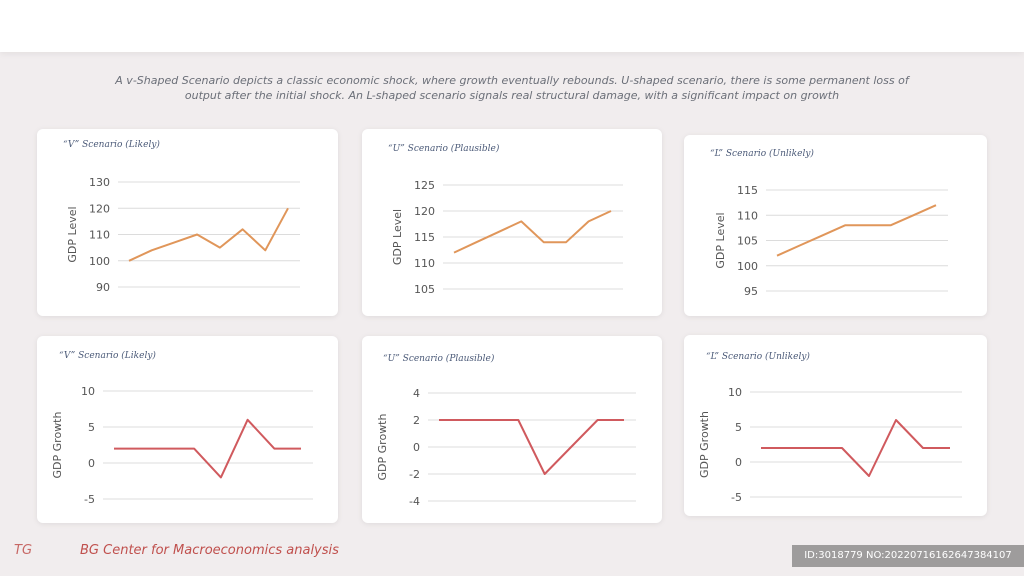 This screenshot has height=576, width=1024. What do you see at coordinates (23, 550) in the screenshot?
I see `footer-prefix: TG` at bounding box center [23, 550].